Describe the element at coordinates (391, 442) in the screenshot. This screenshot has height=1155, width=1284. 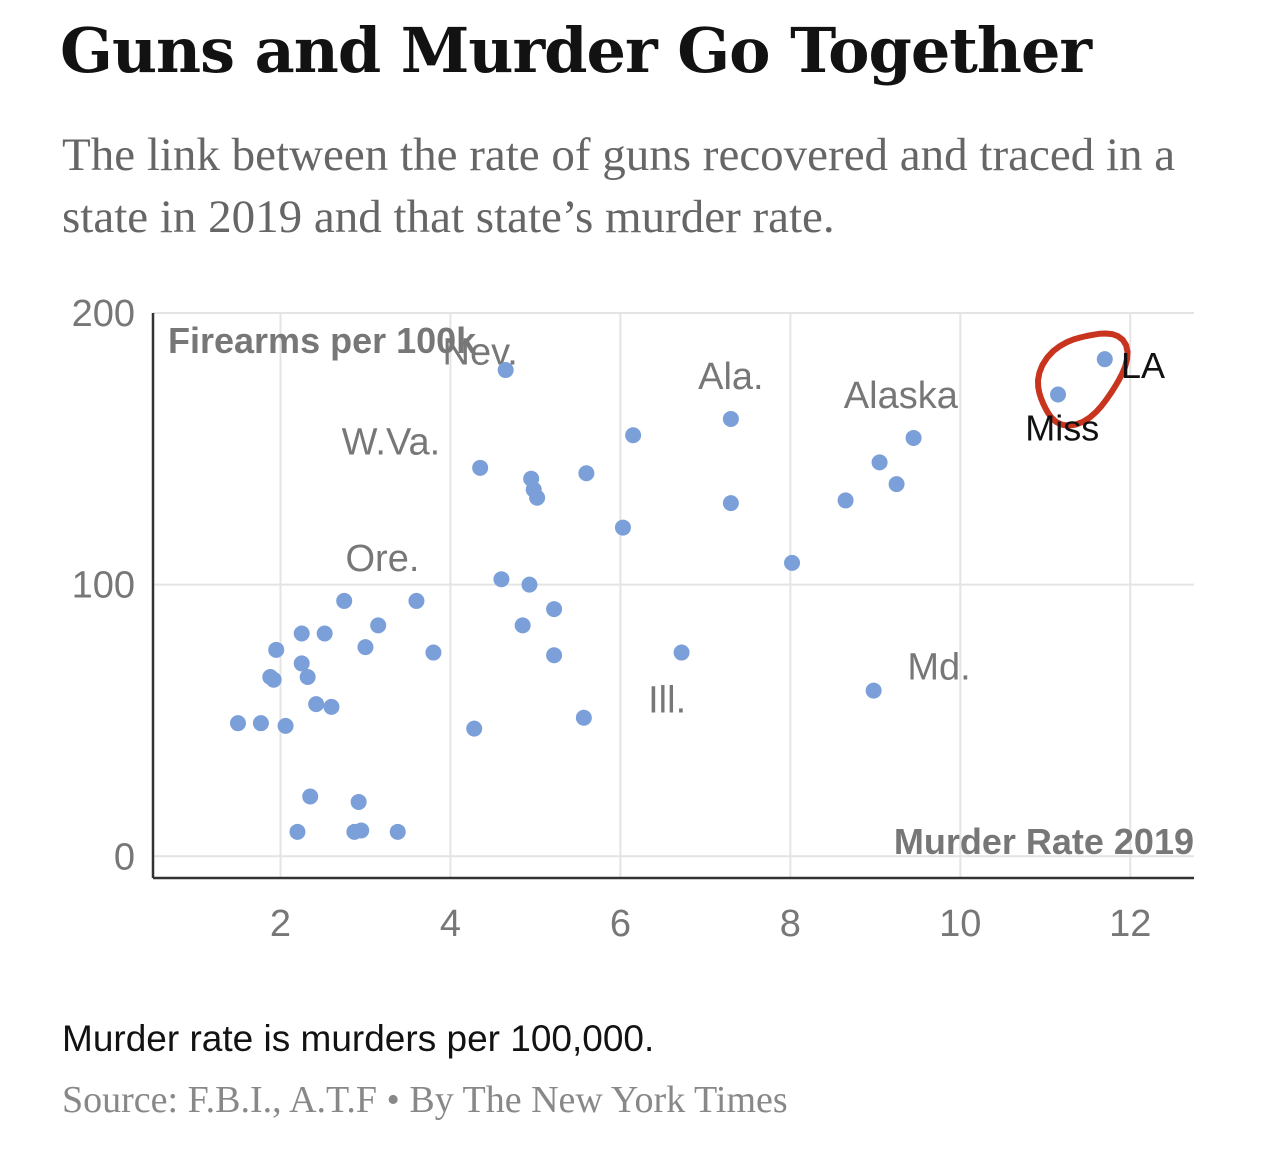
I see `annotation-label: W.Va.` at that location.